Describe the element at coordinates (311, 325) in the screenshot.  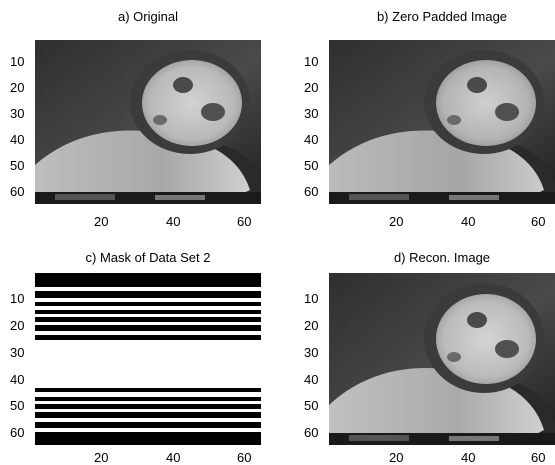
I see `panel-d-ytick-20: 20` at that location.